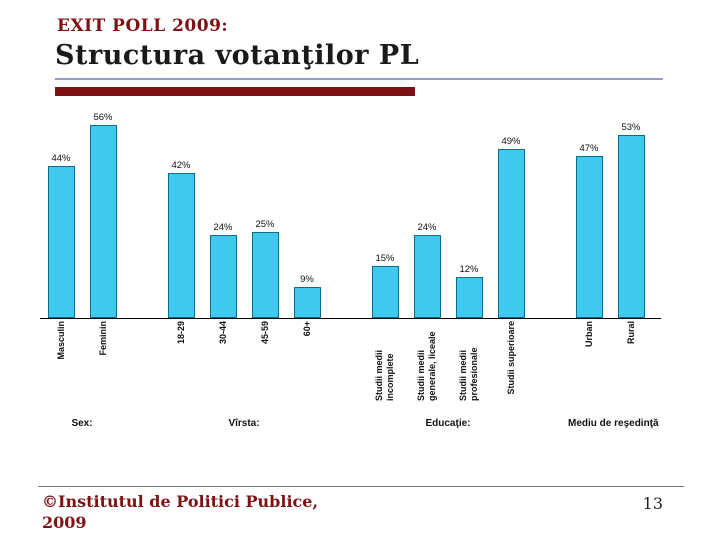 The image size is (720, 540). What do you see at coordinates (180, 333) in the screenshot?
I see `category-label: 18-29` at bounding box center [180, 333].